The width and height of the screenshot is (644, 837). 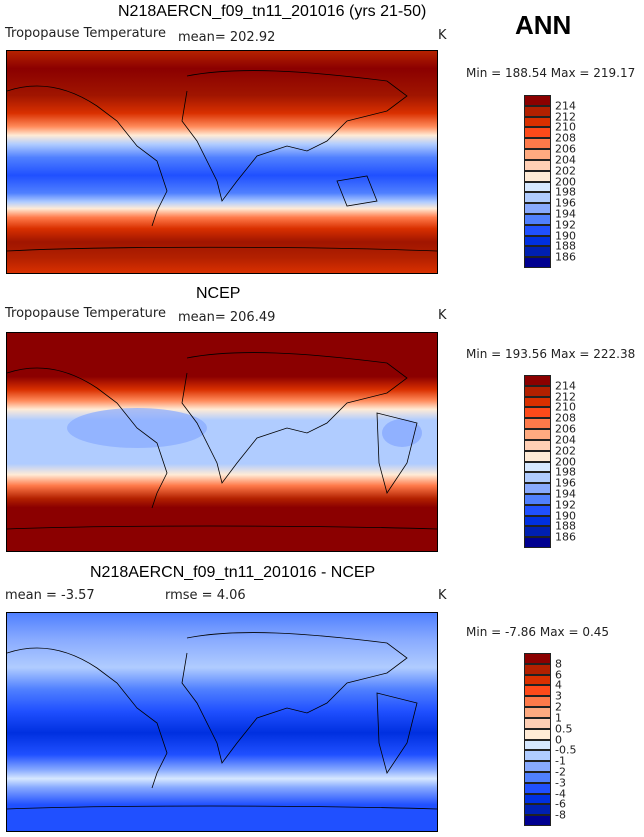 What do you see at coordinates (551, 73) in the screenshot?
I see `panel1-minmax: Min = 188.54 Max = 219.17` at bounding box center [551, 73].